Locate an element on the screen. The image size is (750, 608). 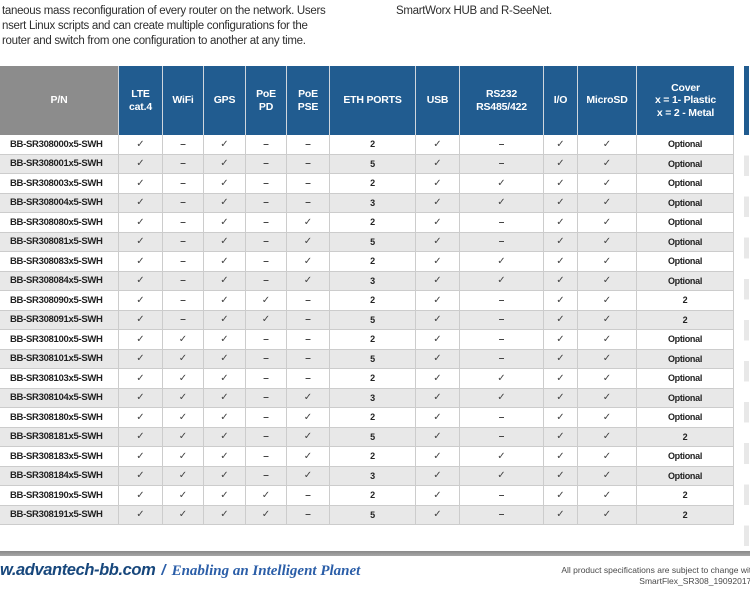
table-row: BB-SR308083x5-SWH ✓ – ✓ – ✓ 2 ✓ ✓ ✓ ✓ Optional is located at coordinates (367, 262).